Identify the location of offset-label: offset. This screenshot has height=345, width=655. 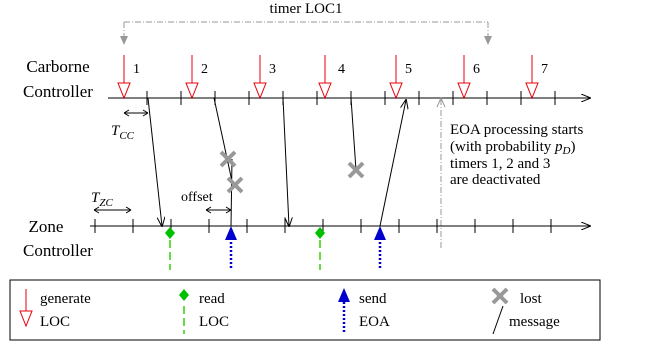
(197, 197).